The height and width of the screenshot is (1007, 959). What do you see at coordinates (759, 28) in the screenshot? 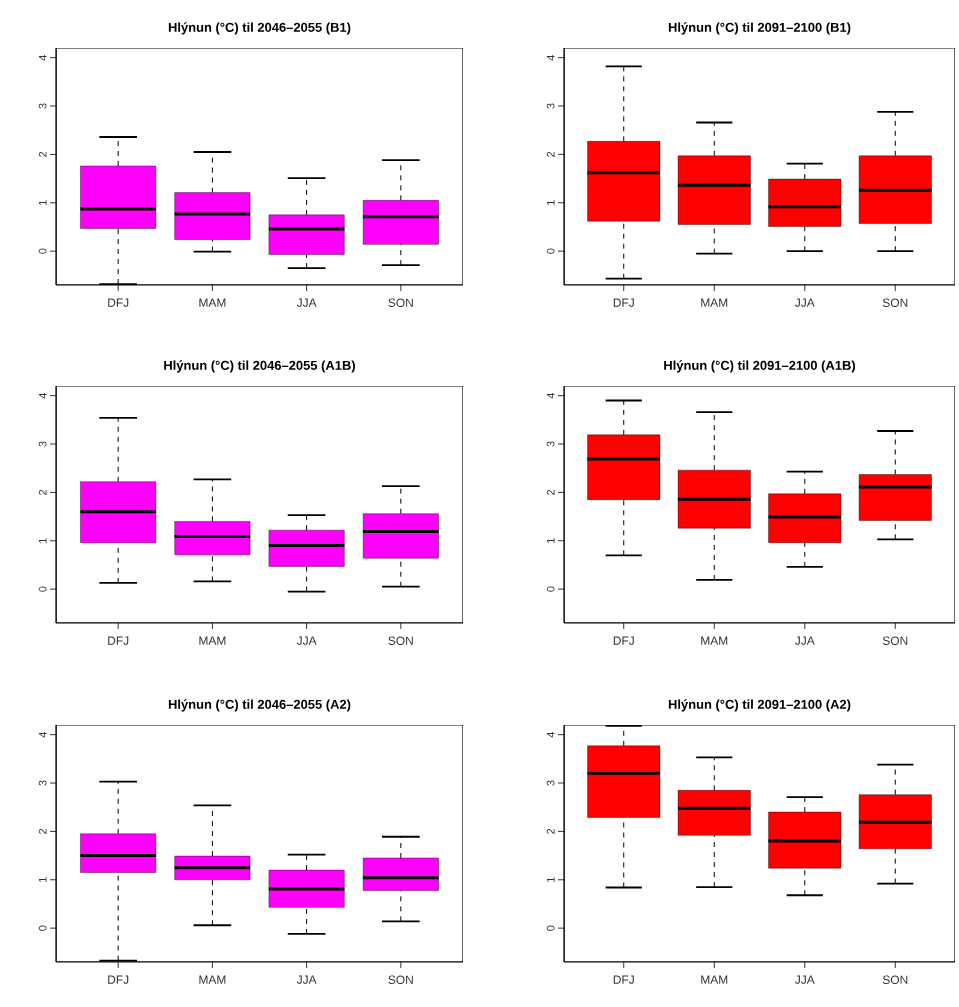
I see `chart-title: Hlýnun (°C) til 2091–2100 (B1)` at bounding box center [759, 28].